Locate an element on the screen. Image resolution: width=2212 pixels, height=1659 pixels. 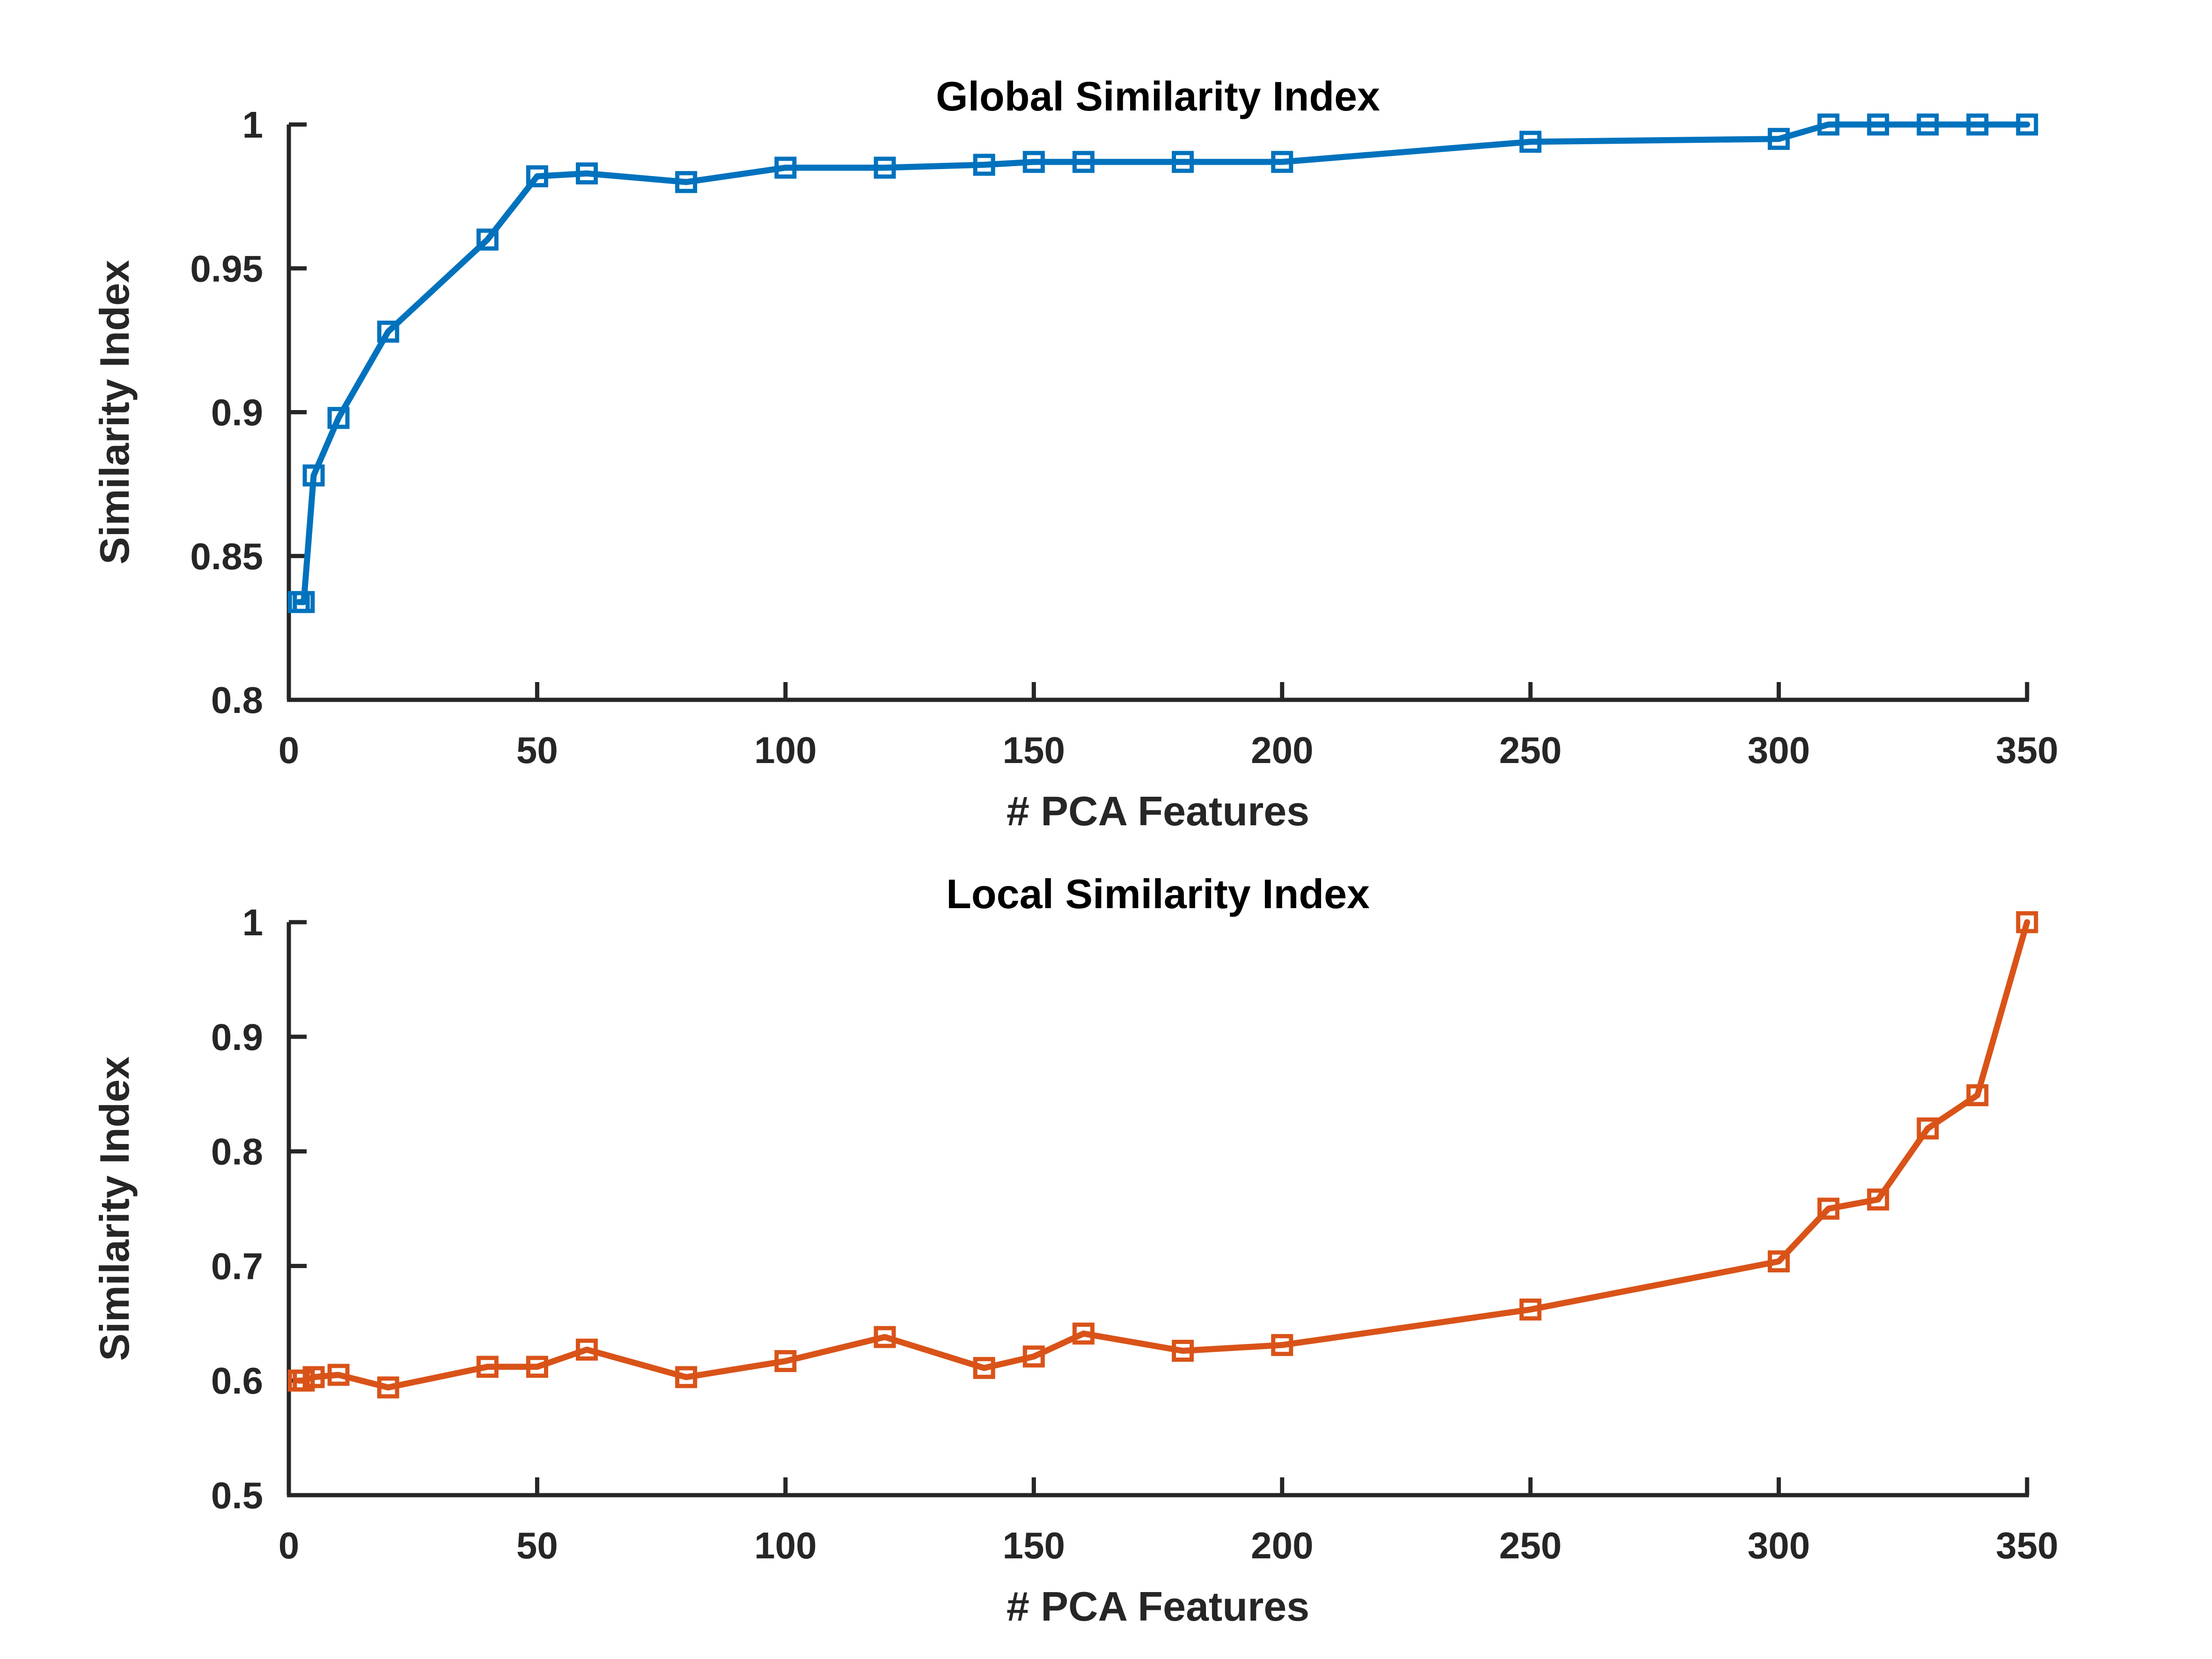
local-y-tick-label: 0.7 is located at coordinates (237, 1266).